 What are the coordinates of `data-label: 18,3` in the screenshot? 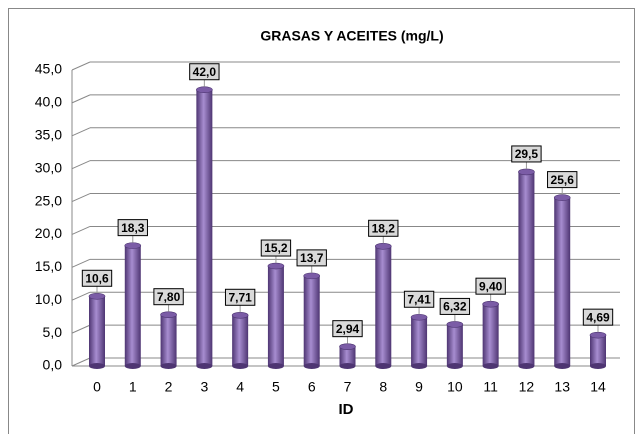 It's located at (133, 228).